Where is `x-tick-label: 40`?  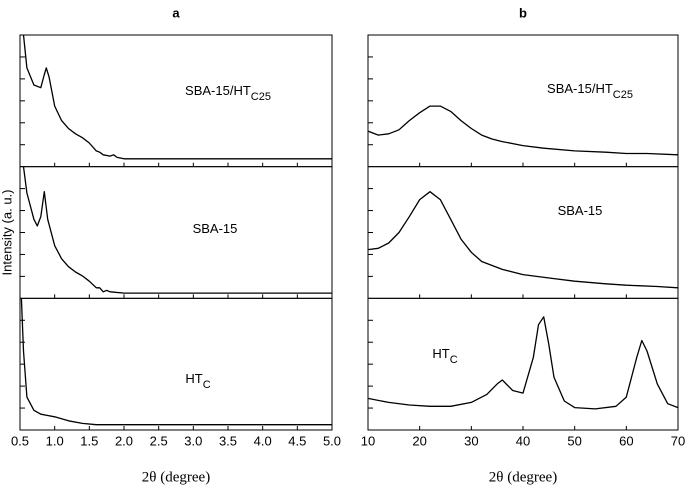 x-tick-label: 40 is located at coordinates (523, 440).